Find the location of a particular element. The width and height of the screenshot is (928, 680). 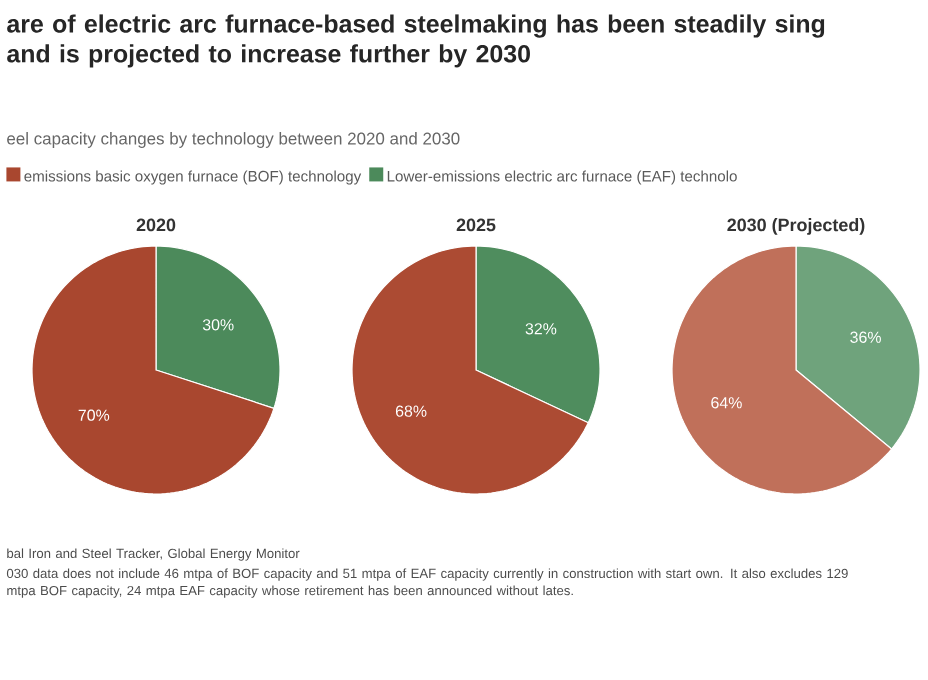

text: eel capacity changes by technology between 2020 and 2030 is located at coordinates (233, 140).